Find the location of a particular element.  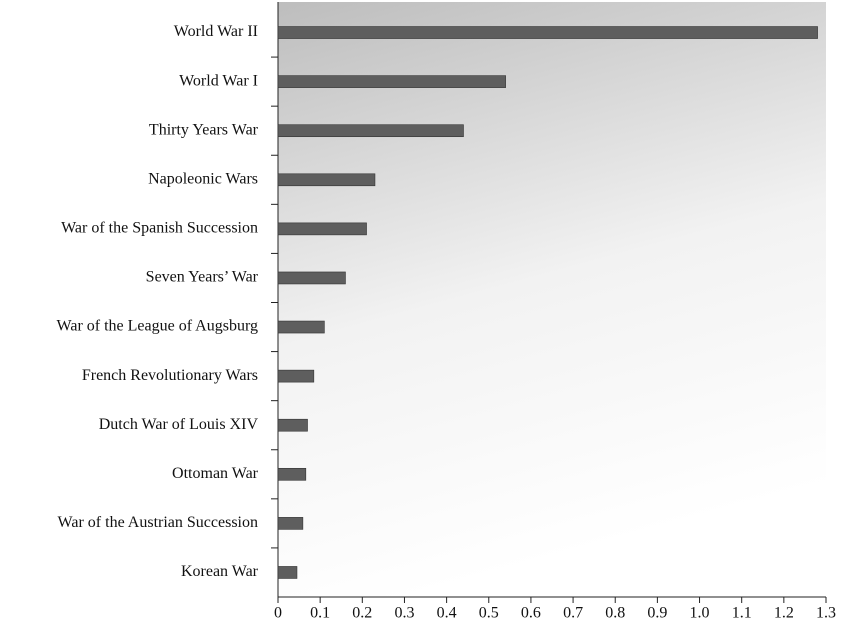

x-tick-label: 1.2 is located at coordinates (784, 613).